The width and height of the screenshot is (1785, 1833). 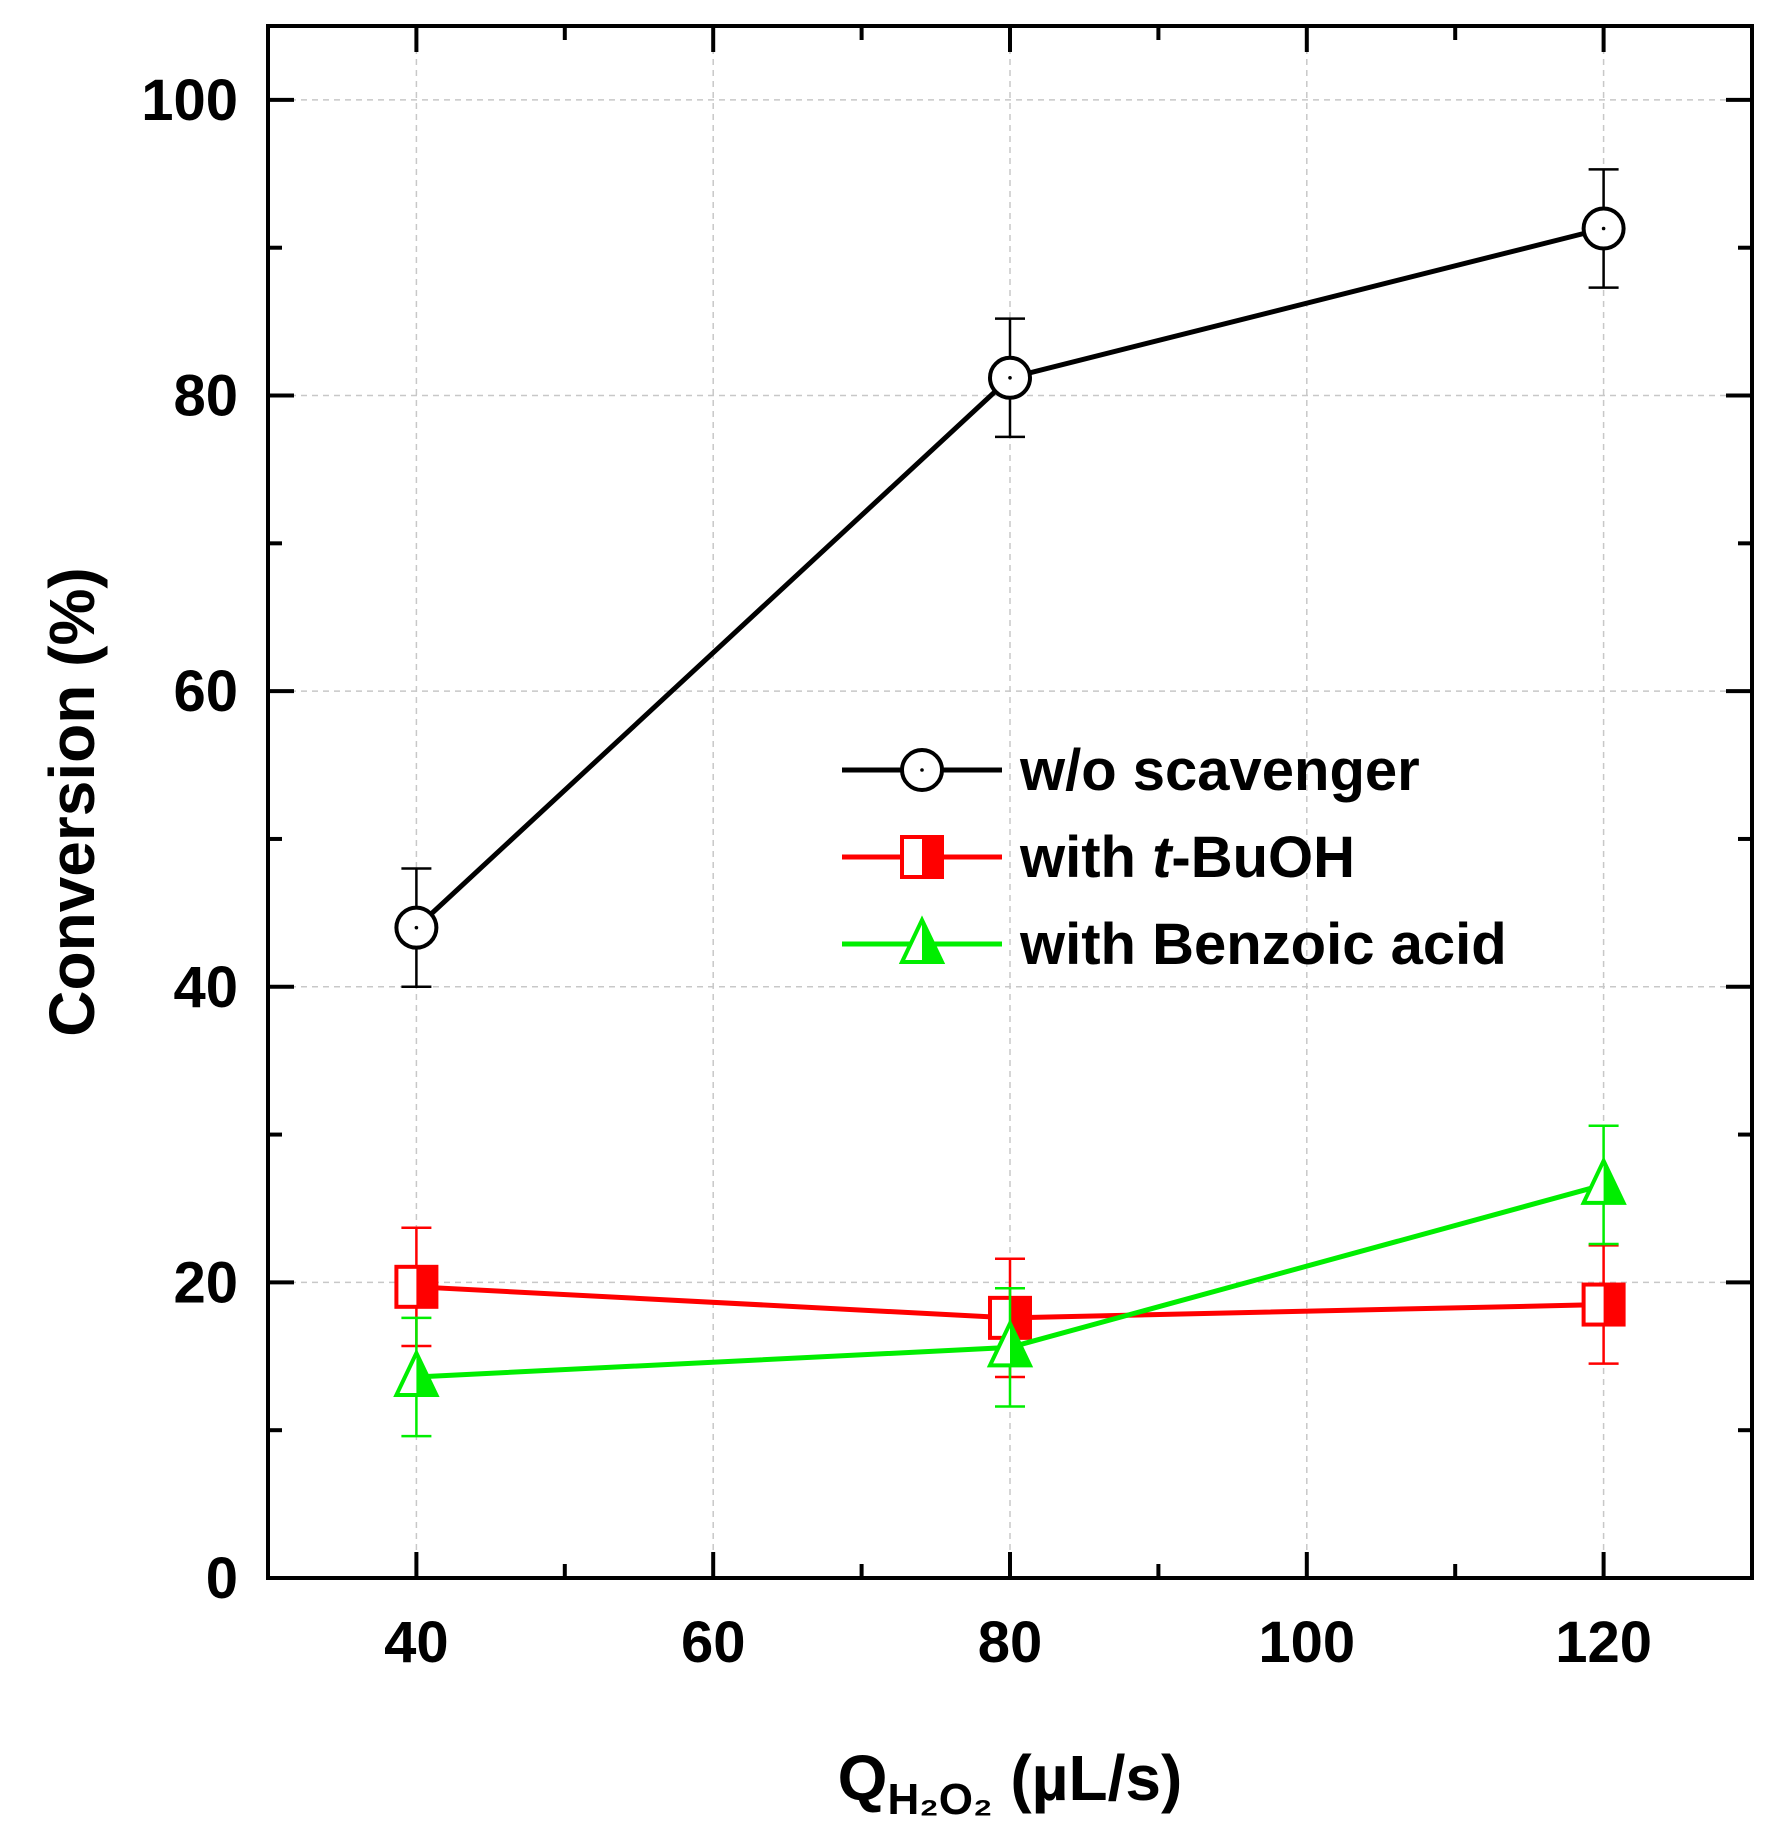 What do you see at coordinates (922, 770) in the screenshot?
I see `legend-marker-center` at bounding box center [922, 770].